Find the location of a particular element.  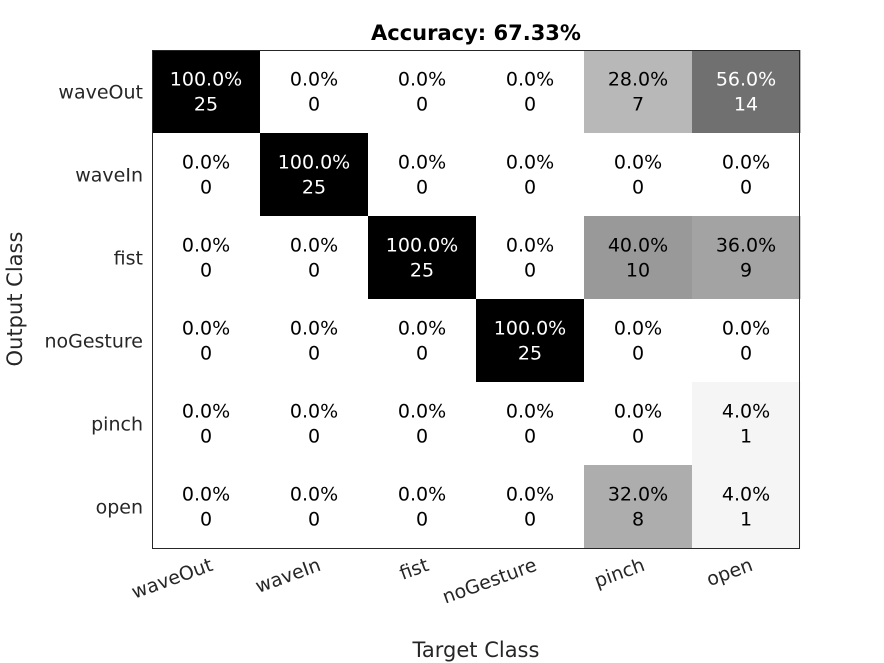

cell-percent-label: 36.0% is located at coordinates (746, 246).